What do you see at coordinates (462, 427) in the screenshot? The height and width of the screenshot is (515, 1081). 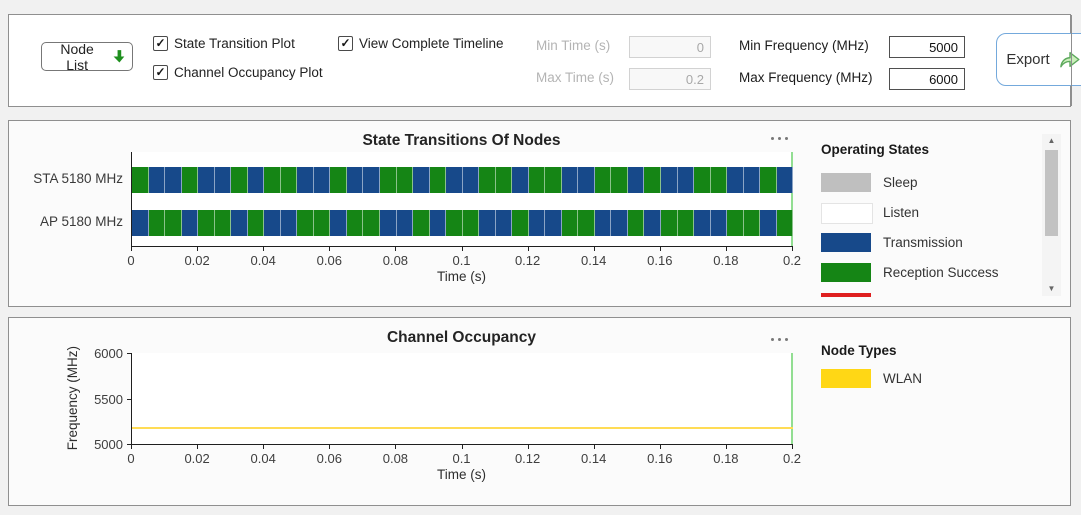 I see `occupancy-line-wlan` at bounding box center [462, 427].